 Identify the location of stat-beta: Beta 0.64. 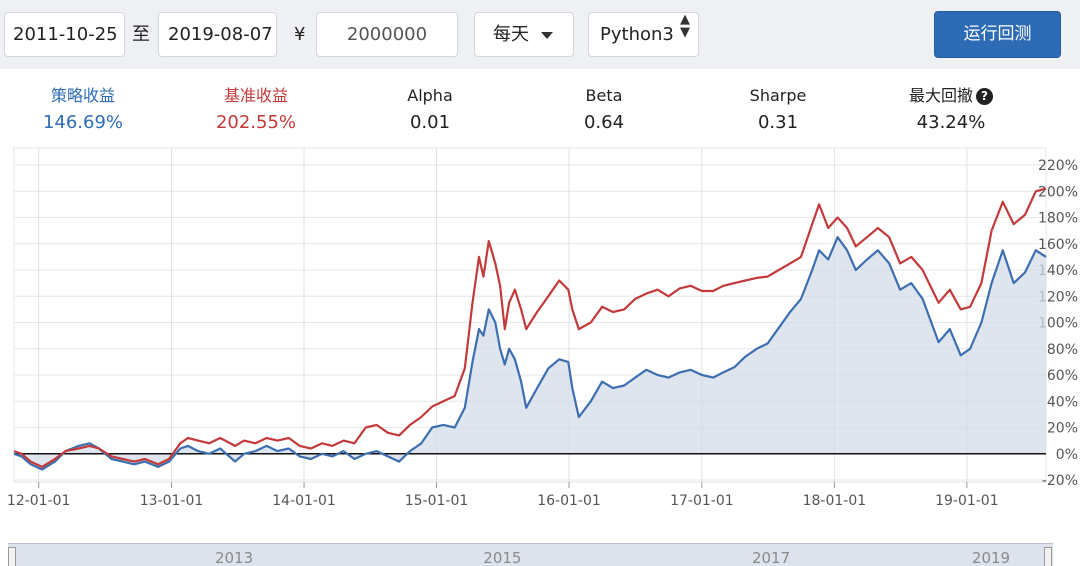
(604, 110).